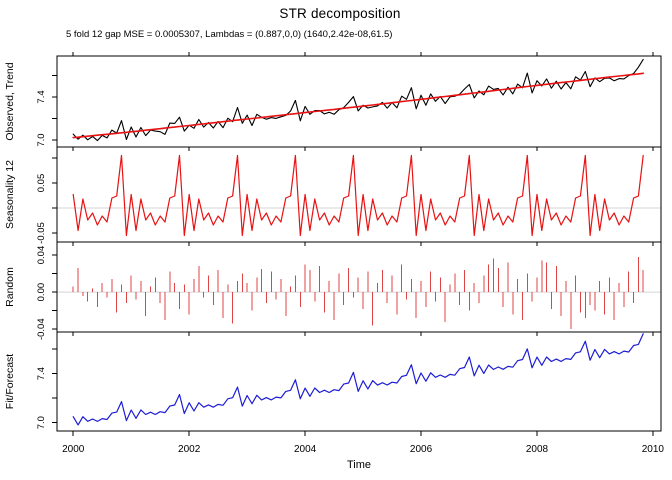 This screenshot has width=672, height=480. Describe the element at coordinates (41, 329) in the screenshot. I see `y-tick-label: -0.04` at that location.